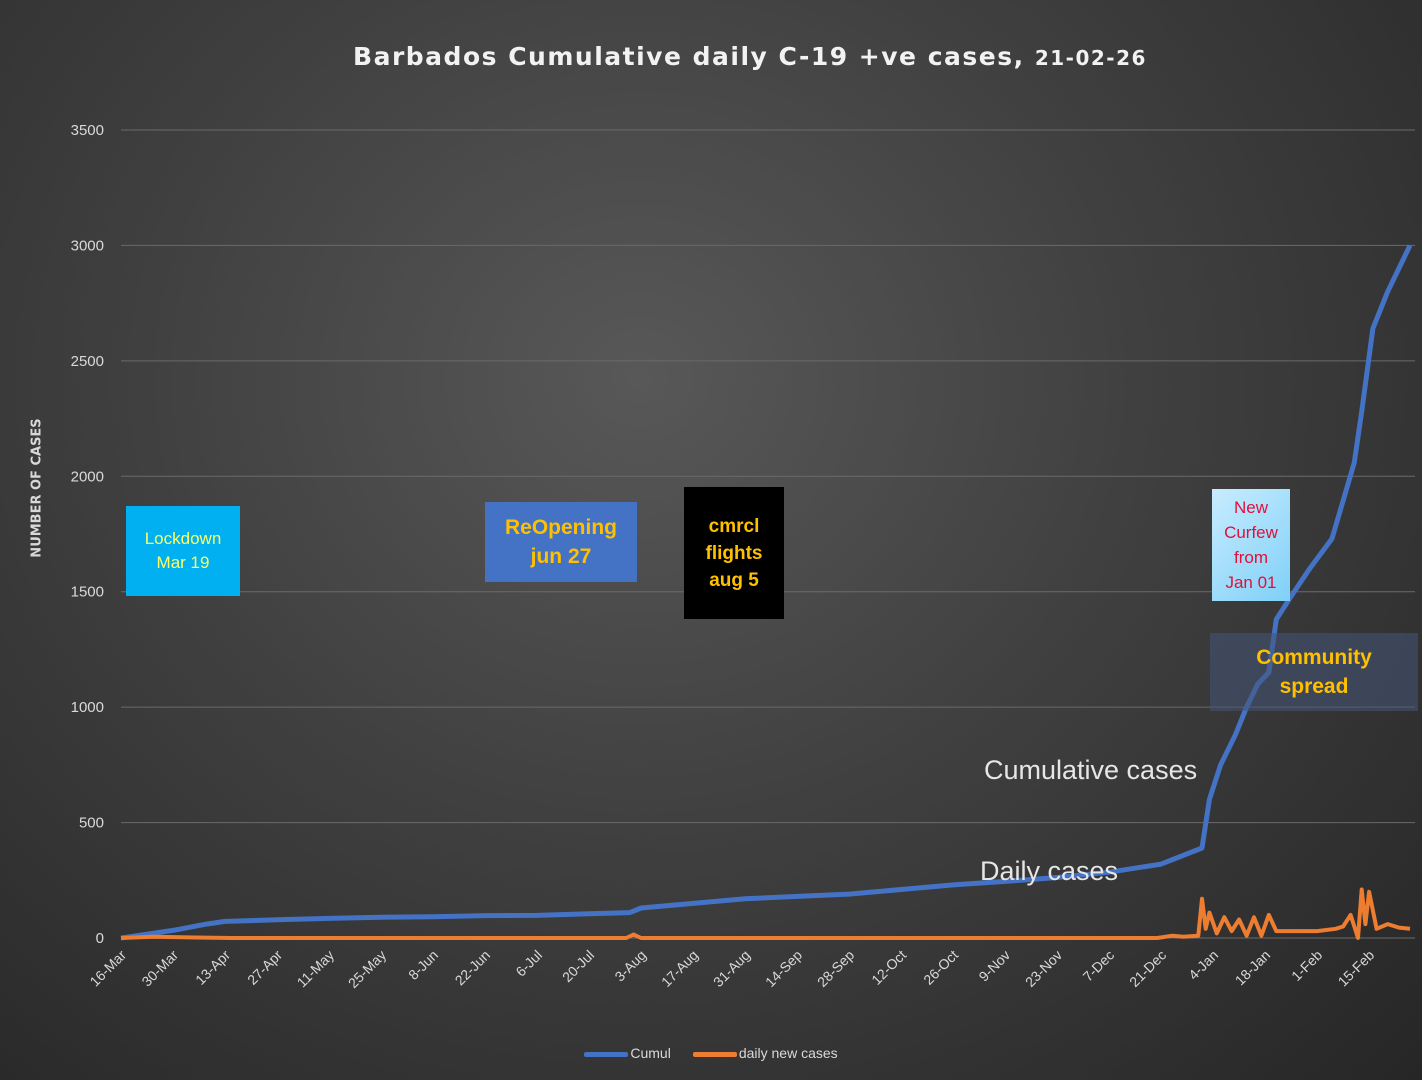  Describe the element at coordinates (1306, 965) in the screenshot. I see `x-tick-label: 1-Feb` at that location.